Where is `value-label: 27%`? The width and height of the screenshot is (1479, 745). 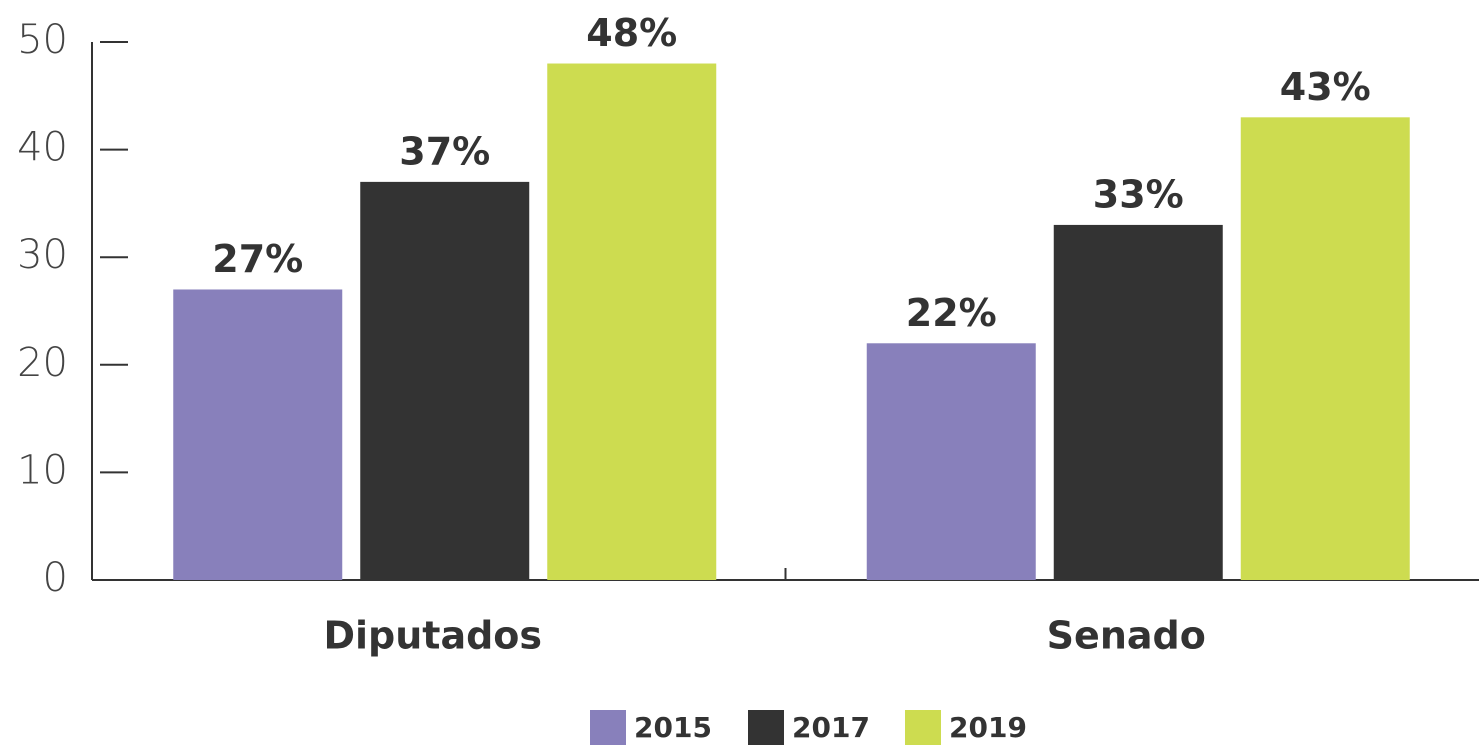 value-label: 27% is located at coordinates (257, 259).